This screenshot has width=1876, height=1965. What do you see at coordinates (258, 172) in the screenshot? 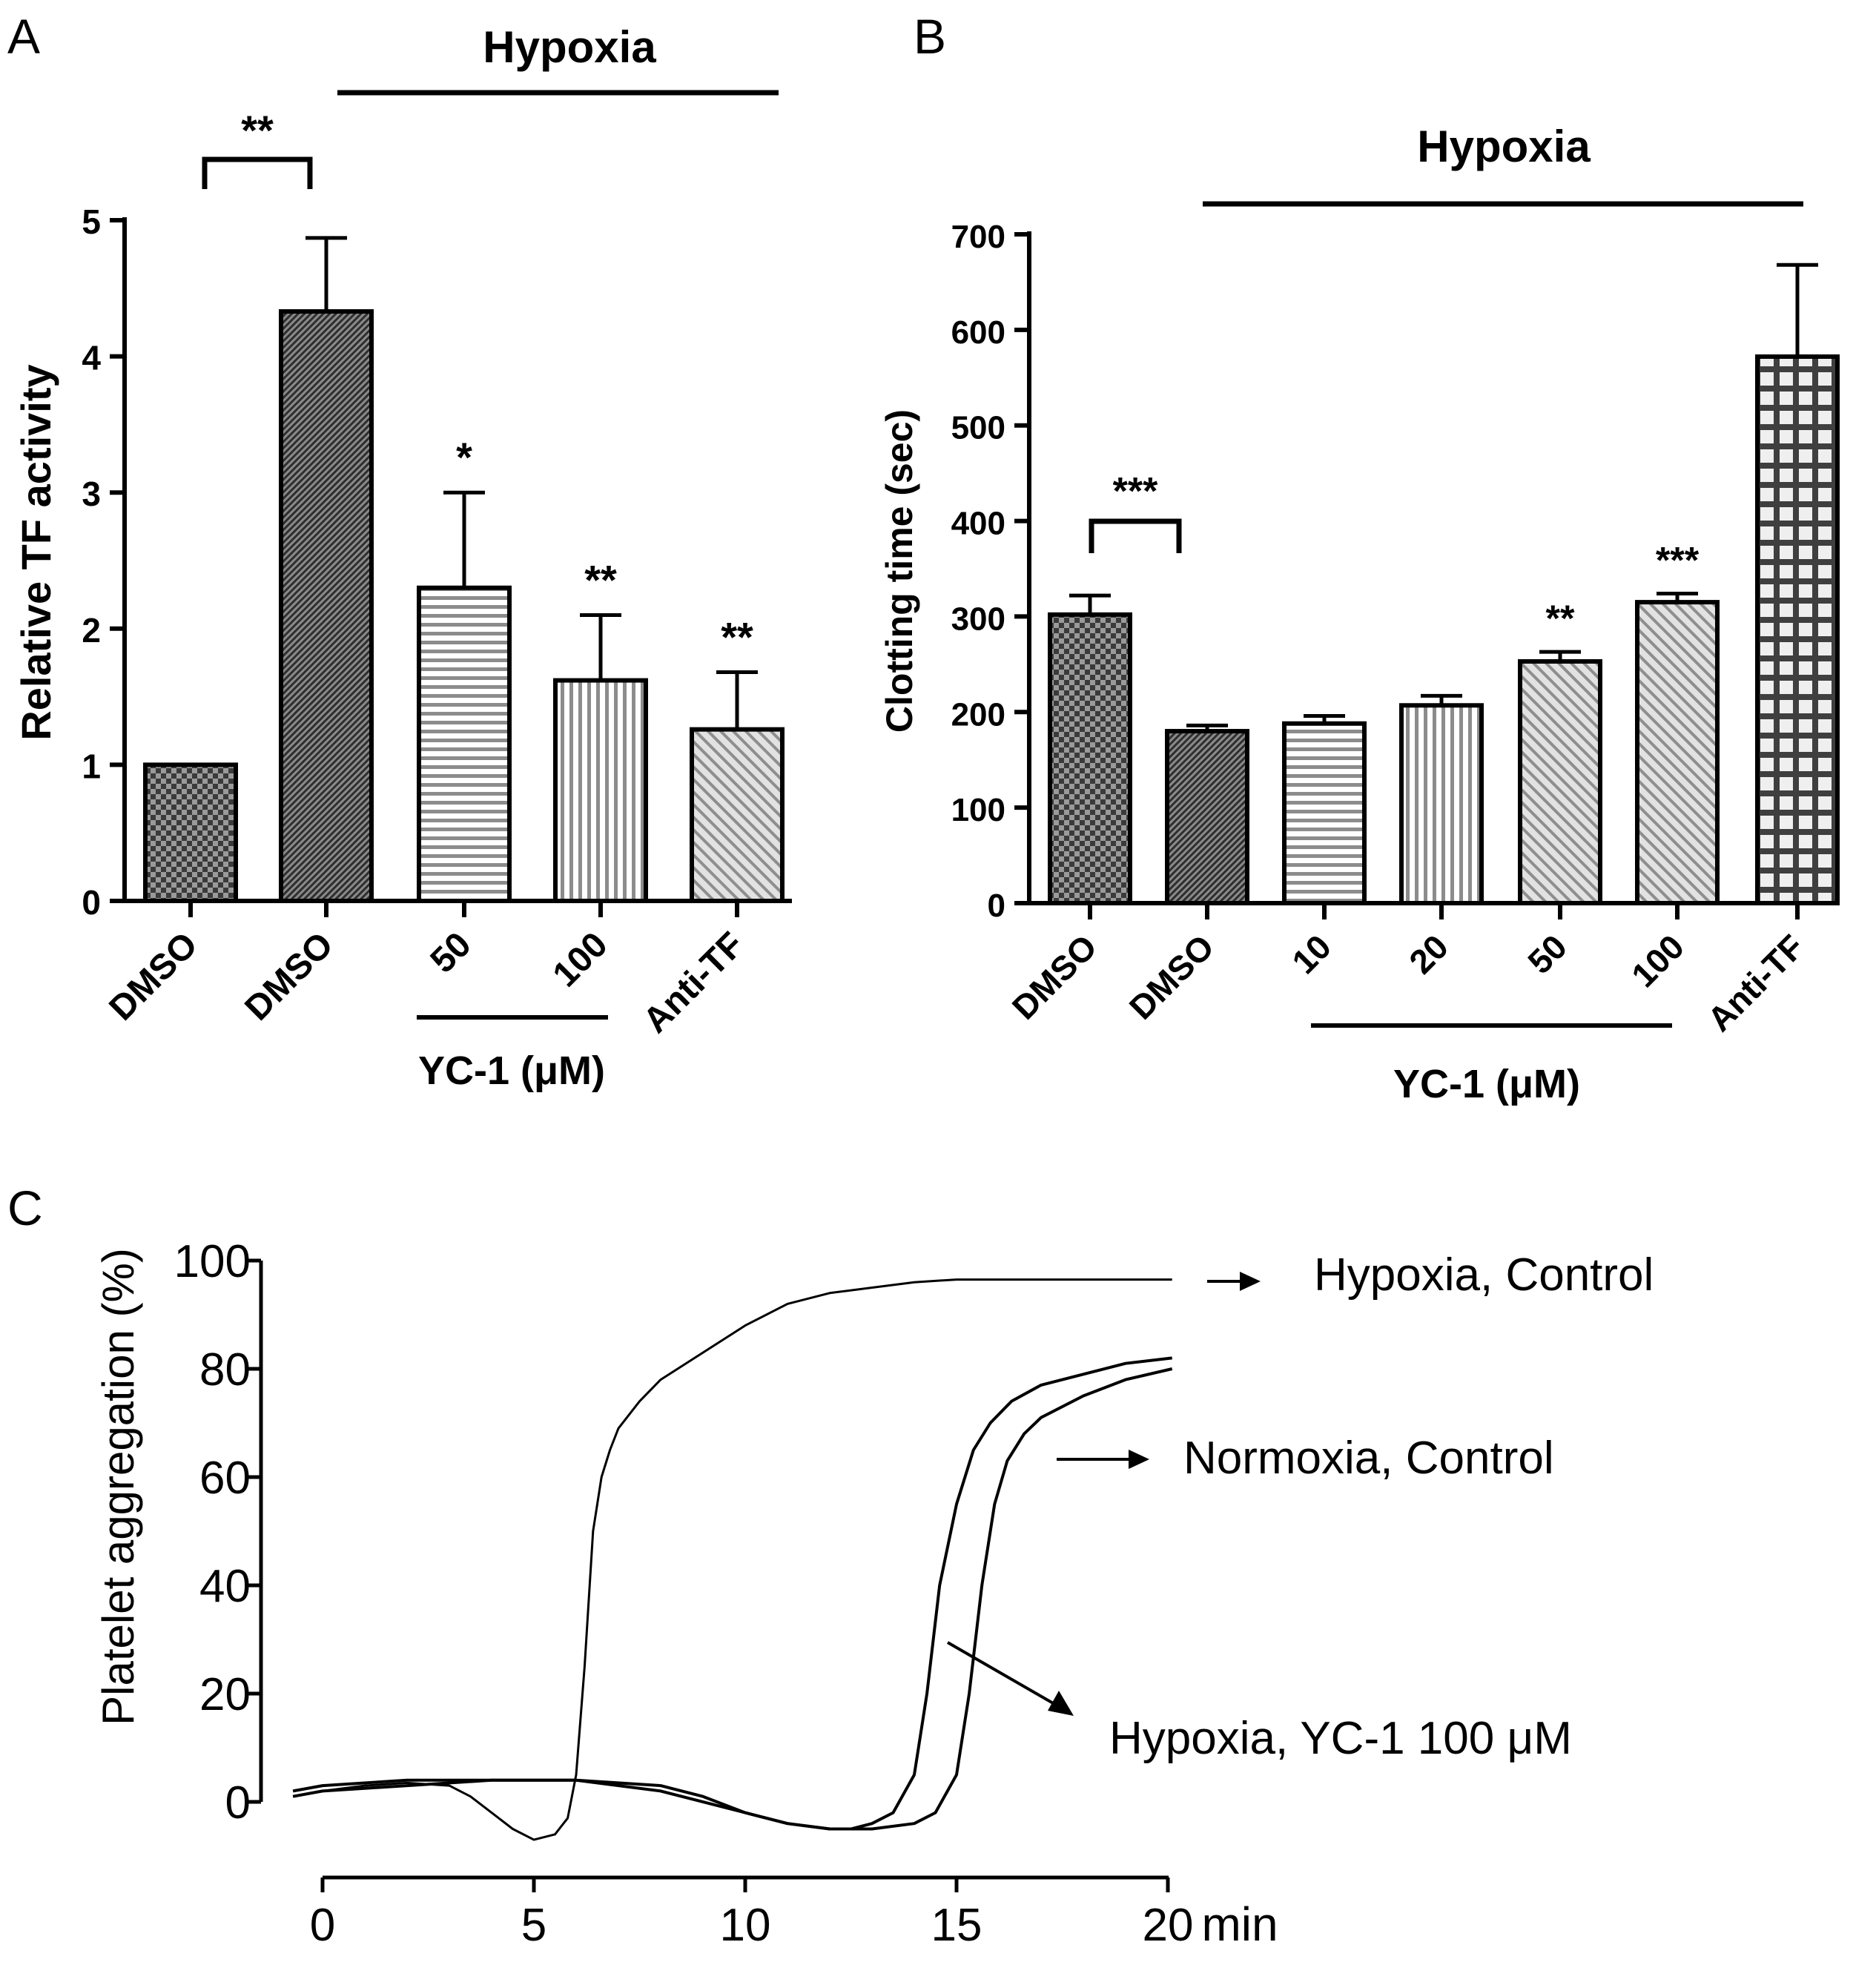
I see `panel-a-bracket` at bounding box center [258, 172].